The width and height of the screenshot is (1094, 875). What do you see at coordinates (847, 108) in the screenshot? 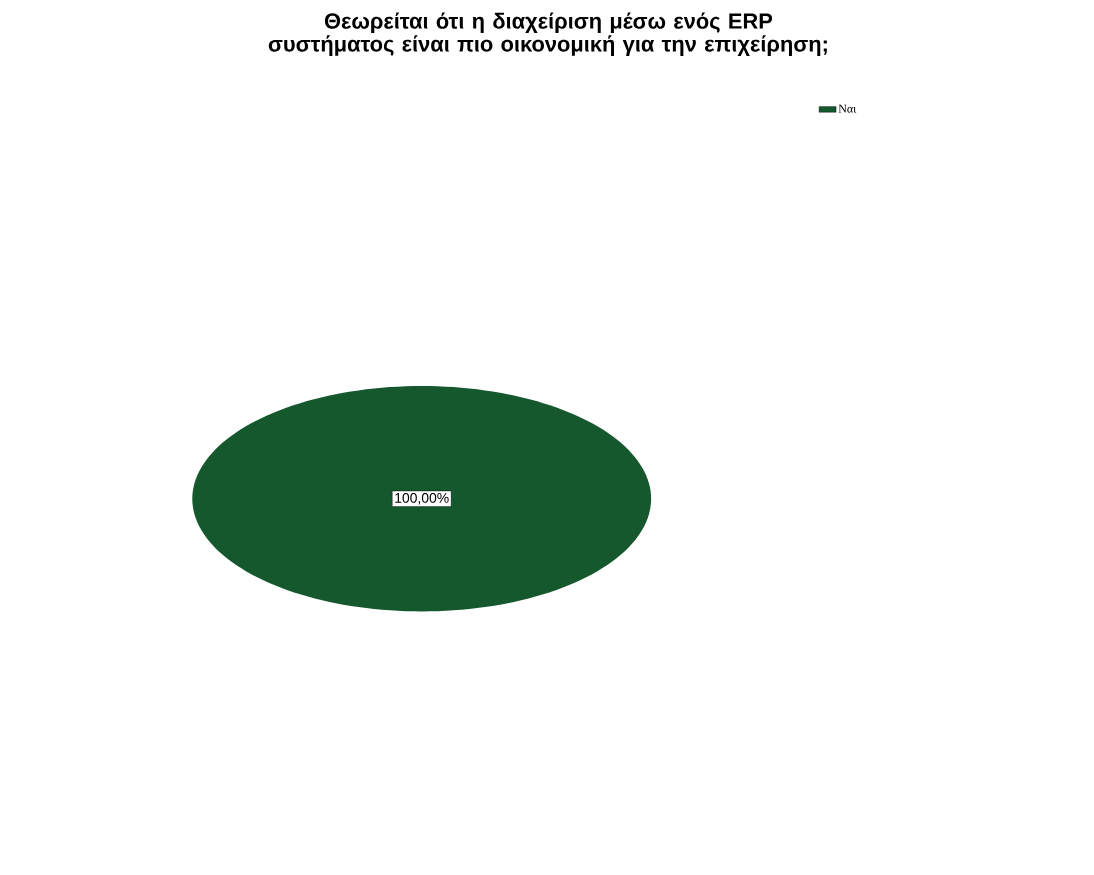
I see `legend-label: Ναι` at bounding box center [847, 108].